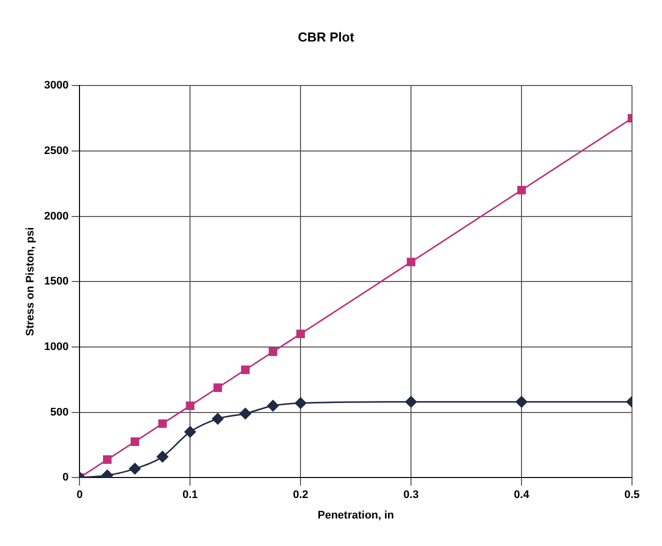 Image resolution: width=662 pixels, height=546 pixels. I want to click on x-tick-label: 0.4, so click(522, 495).